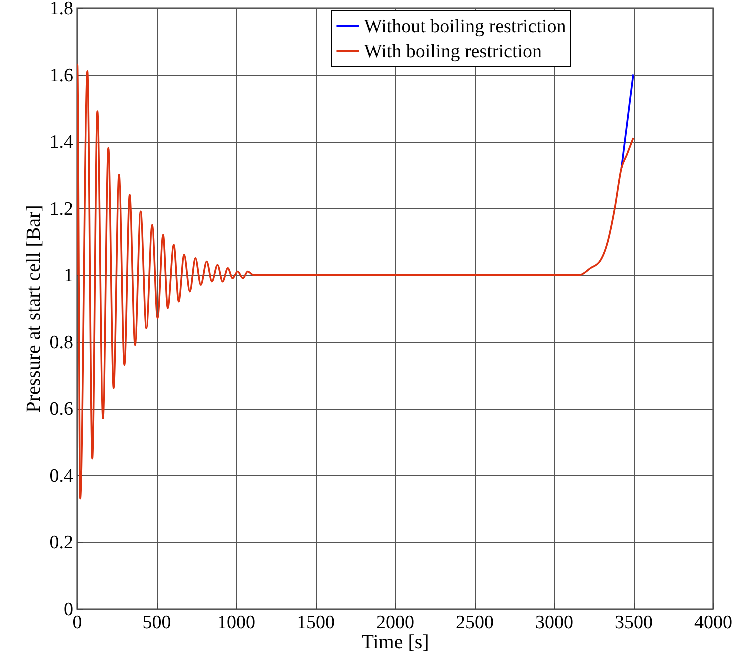 The image size is (741, 668). Describe the element at coordinates (453, 52) in the screenshot. I see `legend-label: With boiling restriction` at that location.